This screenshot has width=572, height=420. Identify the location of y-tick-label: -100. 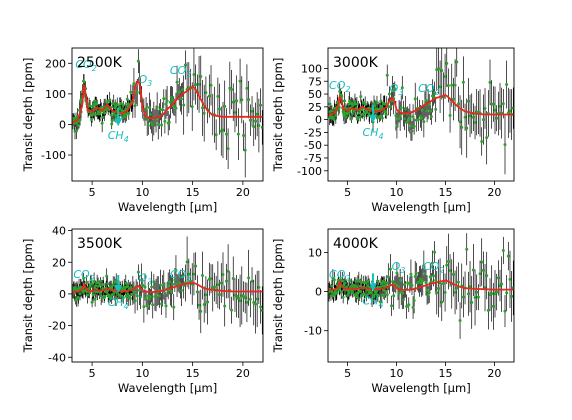
(309, 171).